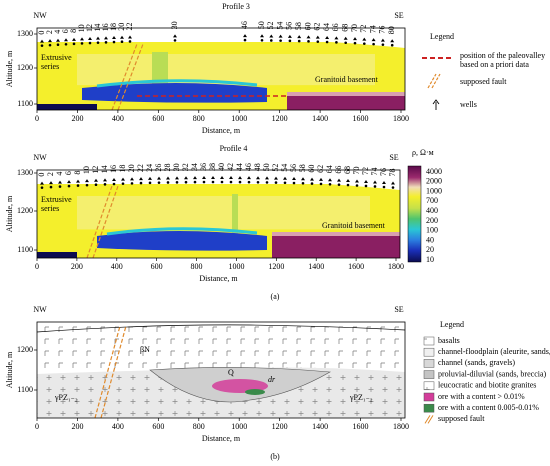 The image size is (550, 466). I want to click on well-label: 38, so click(212, 167).